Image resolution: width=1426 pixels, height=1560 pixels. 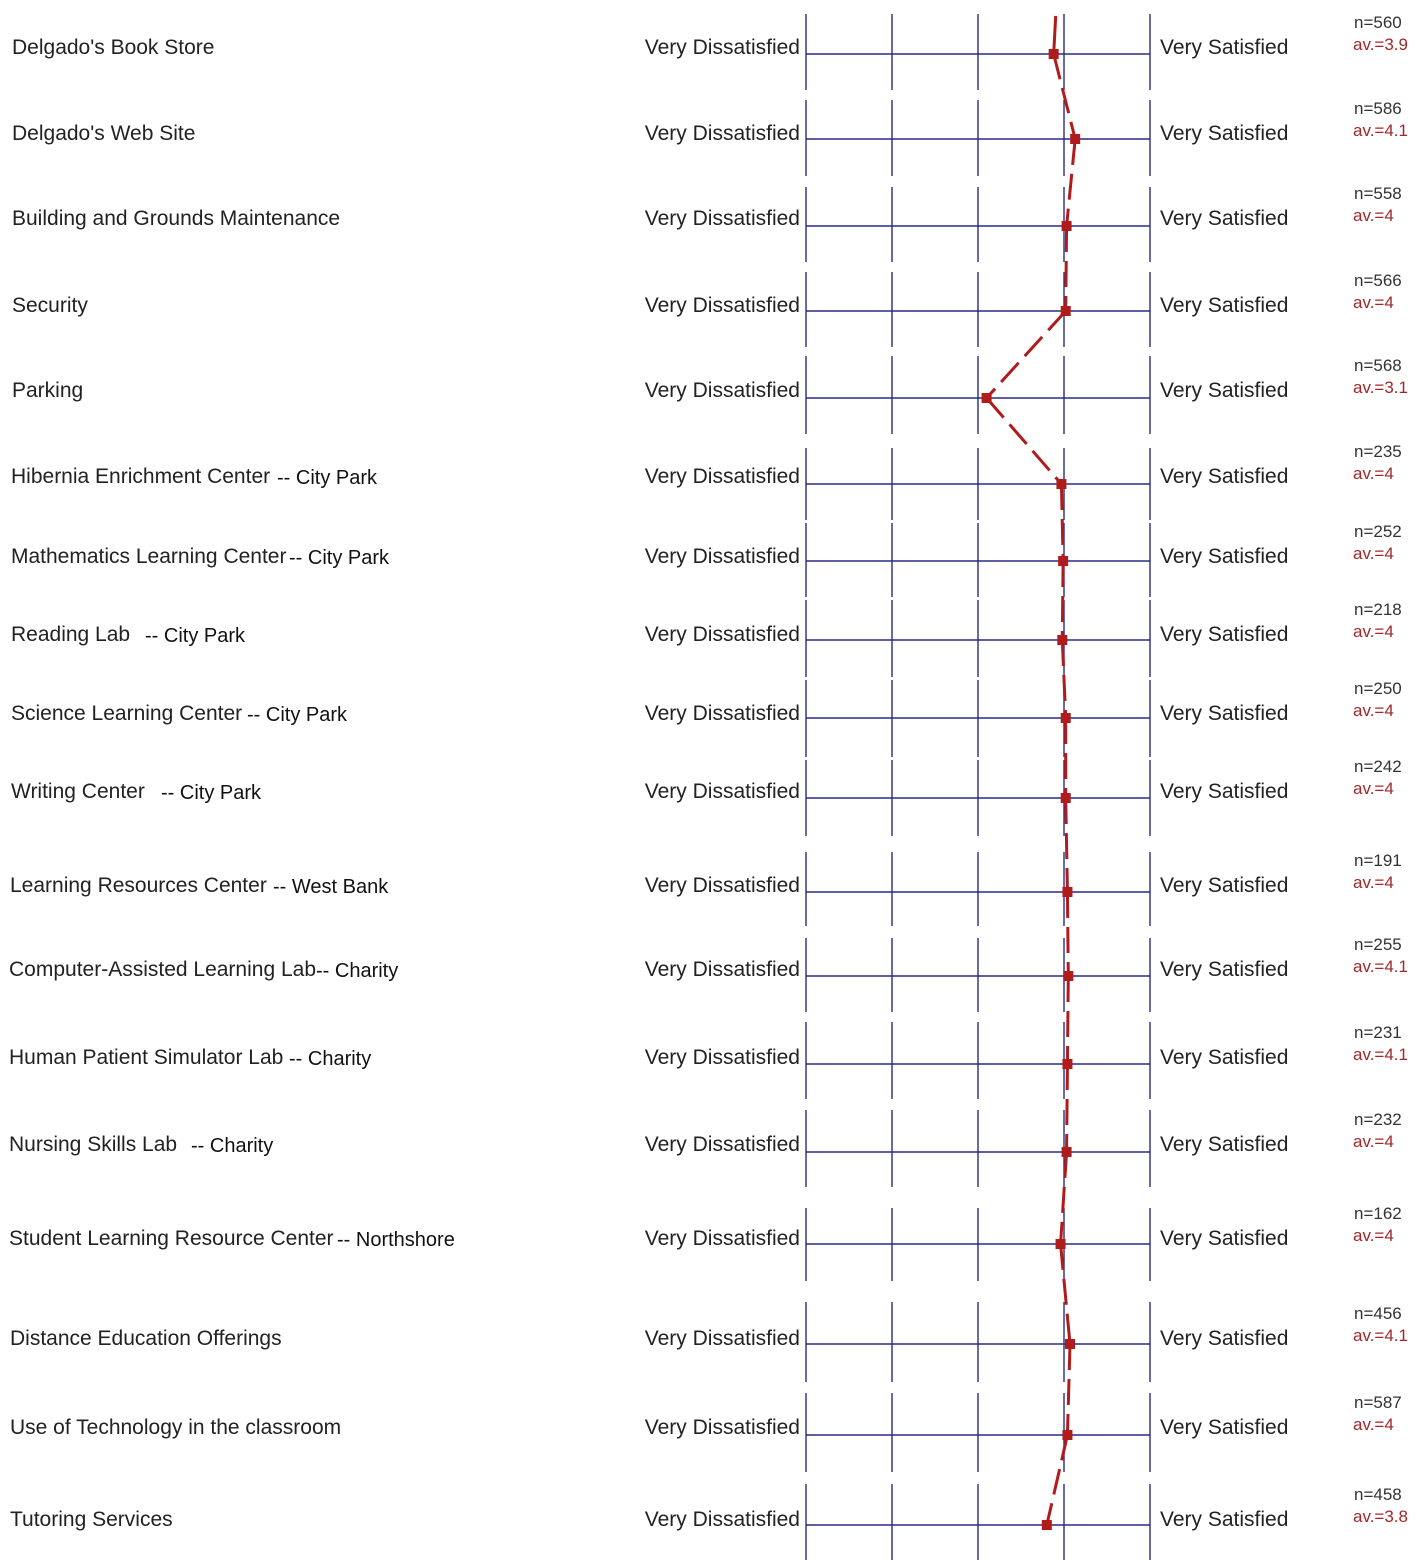 What do you see at coordinates (1378, 1119) in the screenshot?
I see `sample-size-label: n=232` at bounding box center [1378, 1119].